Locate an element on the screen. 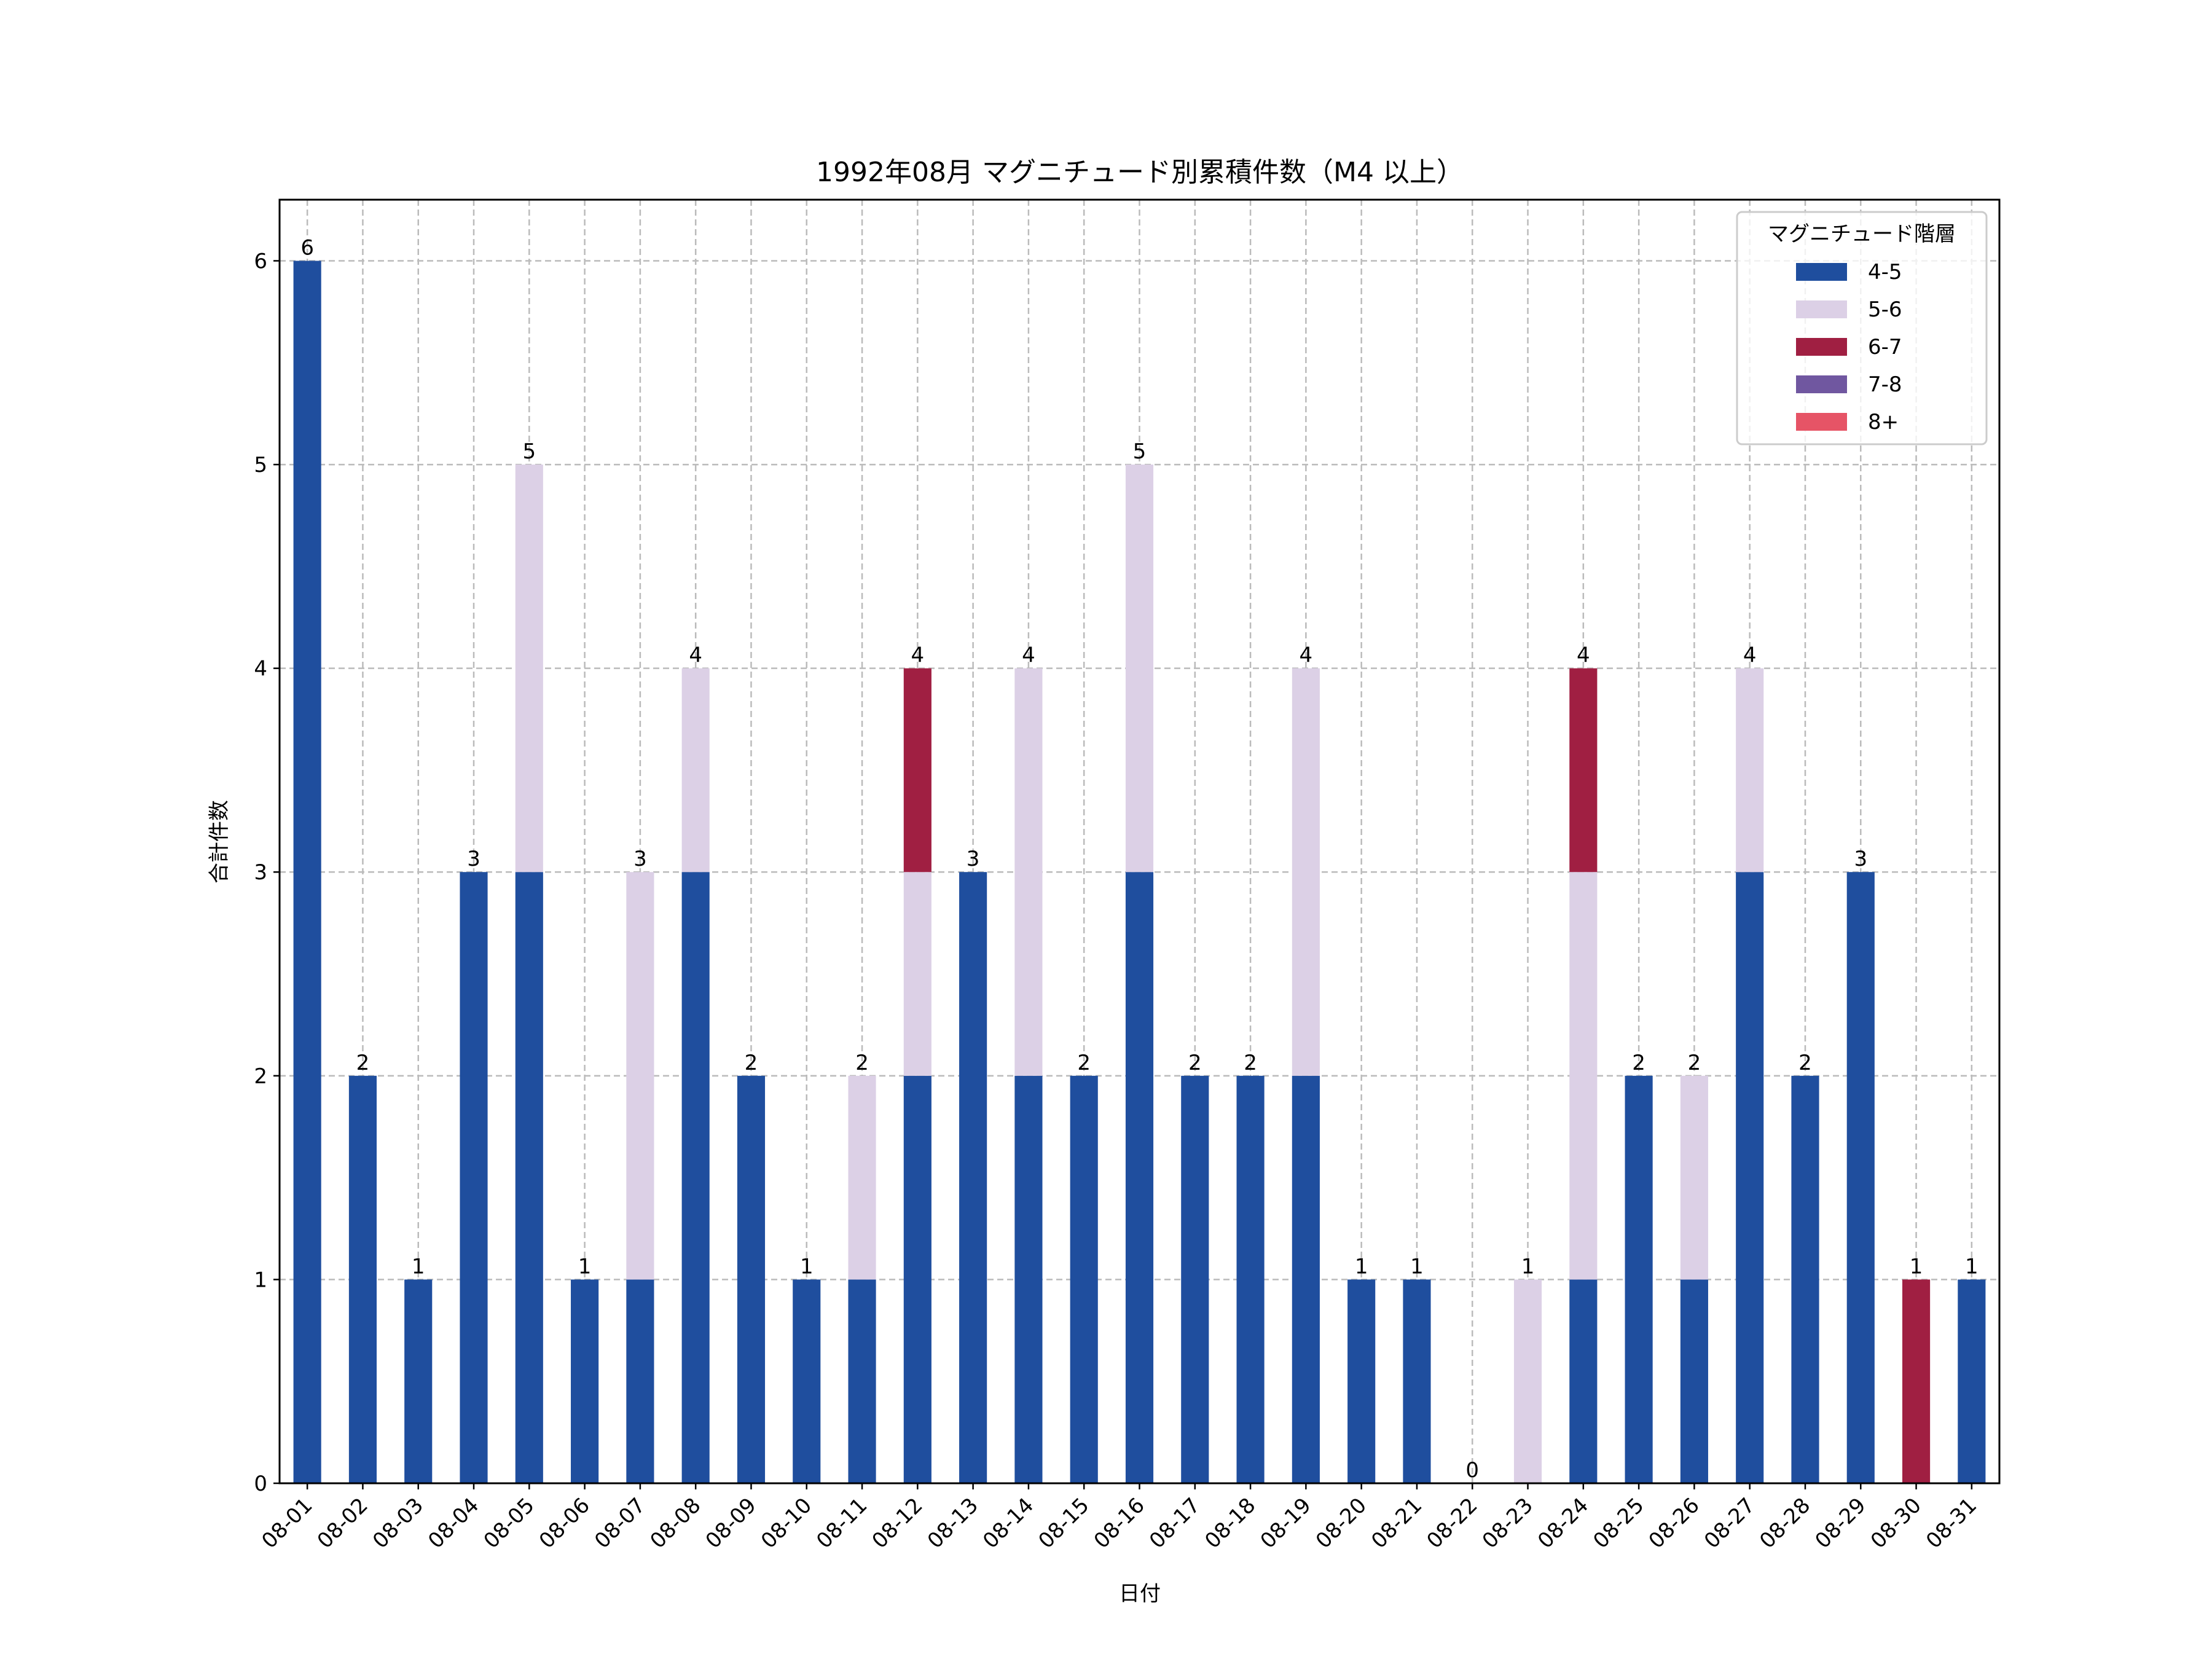 The height and width of the screenshot is (1659, 2212). x-tick-label: 08-12 is located at coordinates (898, 1523).